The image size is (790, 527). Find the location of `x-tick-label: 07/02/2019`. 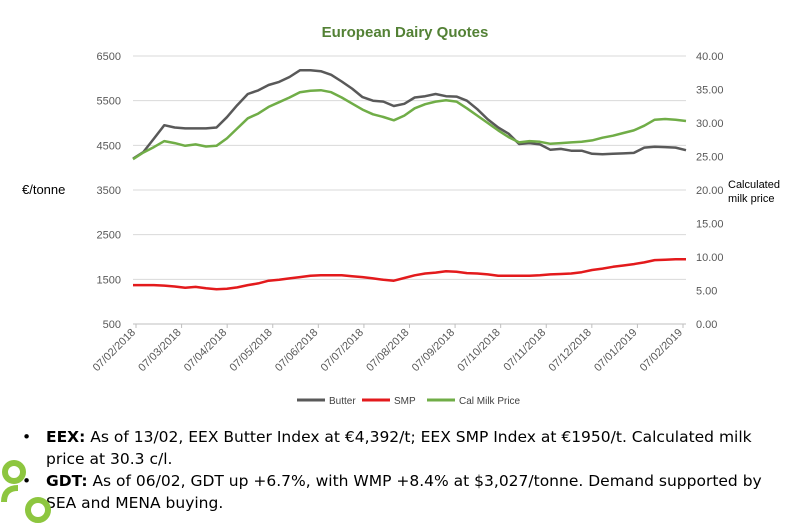

x-tick-label: 07/02/2019 is located at coordinates (661, 350).